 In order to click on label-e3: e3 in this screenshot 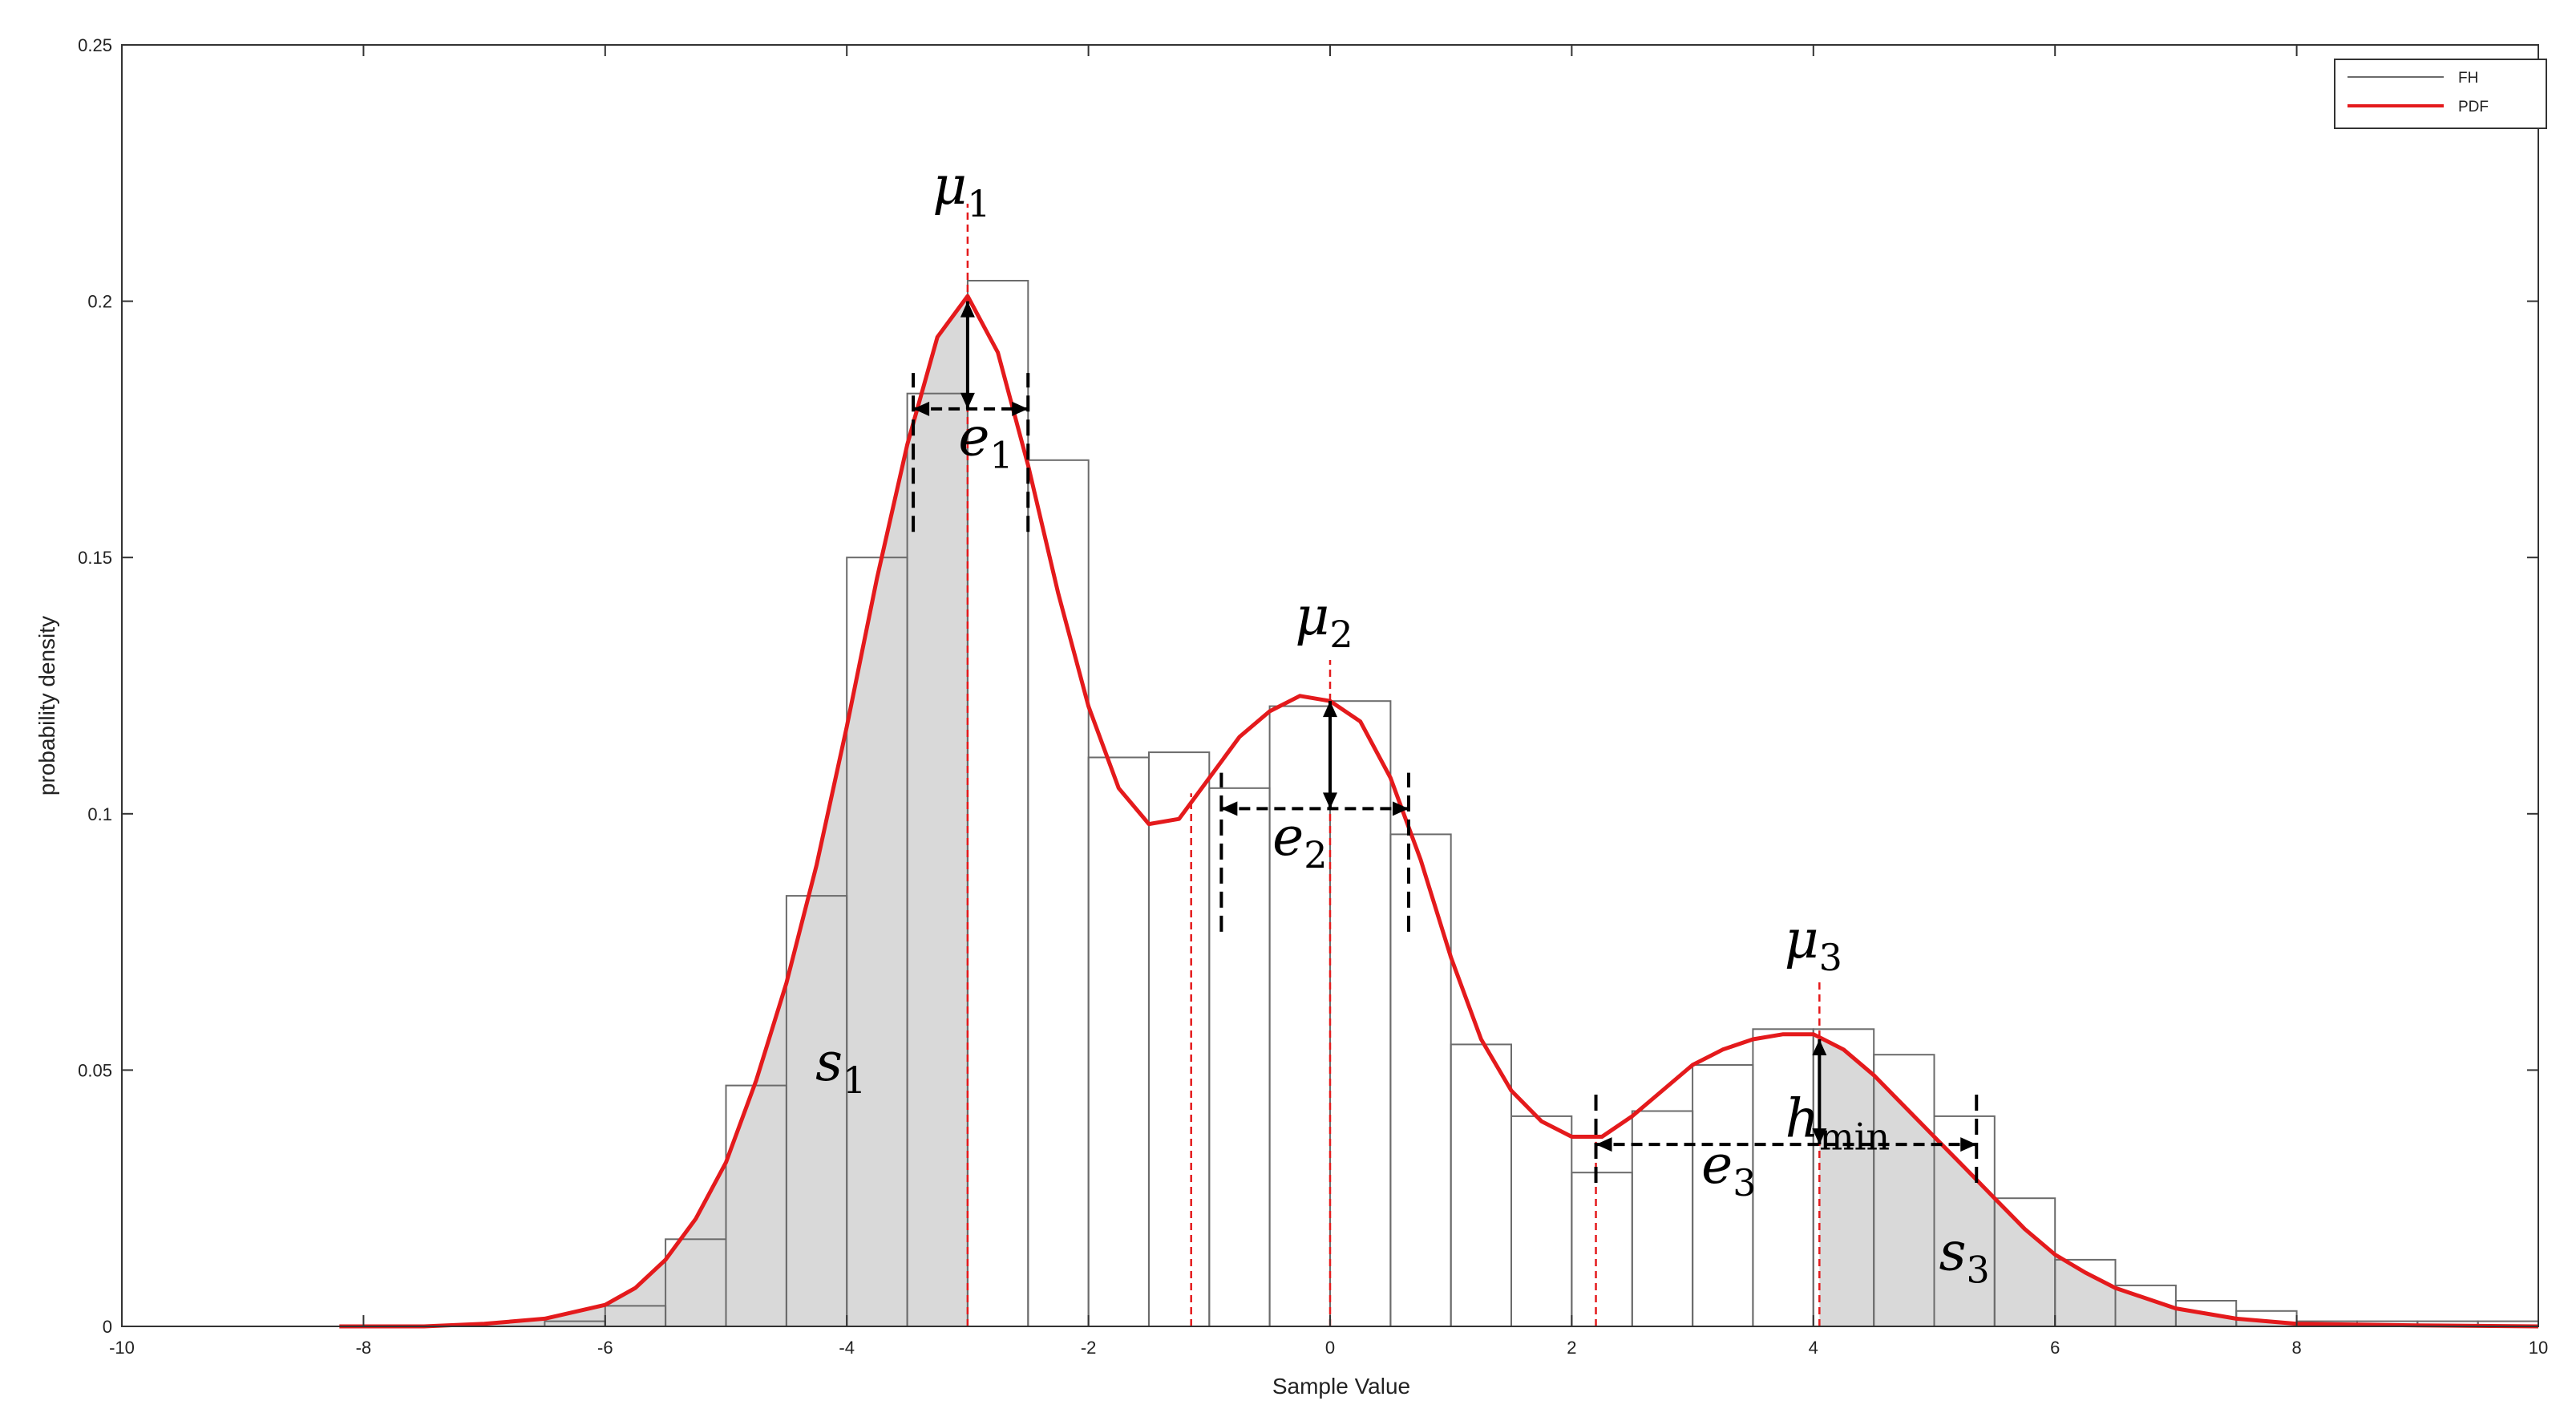, I will do `click(1728, 1169)`.